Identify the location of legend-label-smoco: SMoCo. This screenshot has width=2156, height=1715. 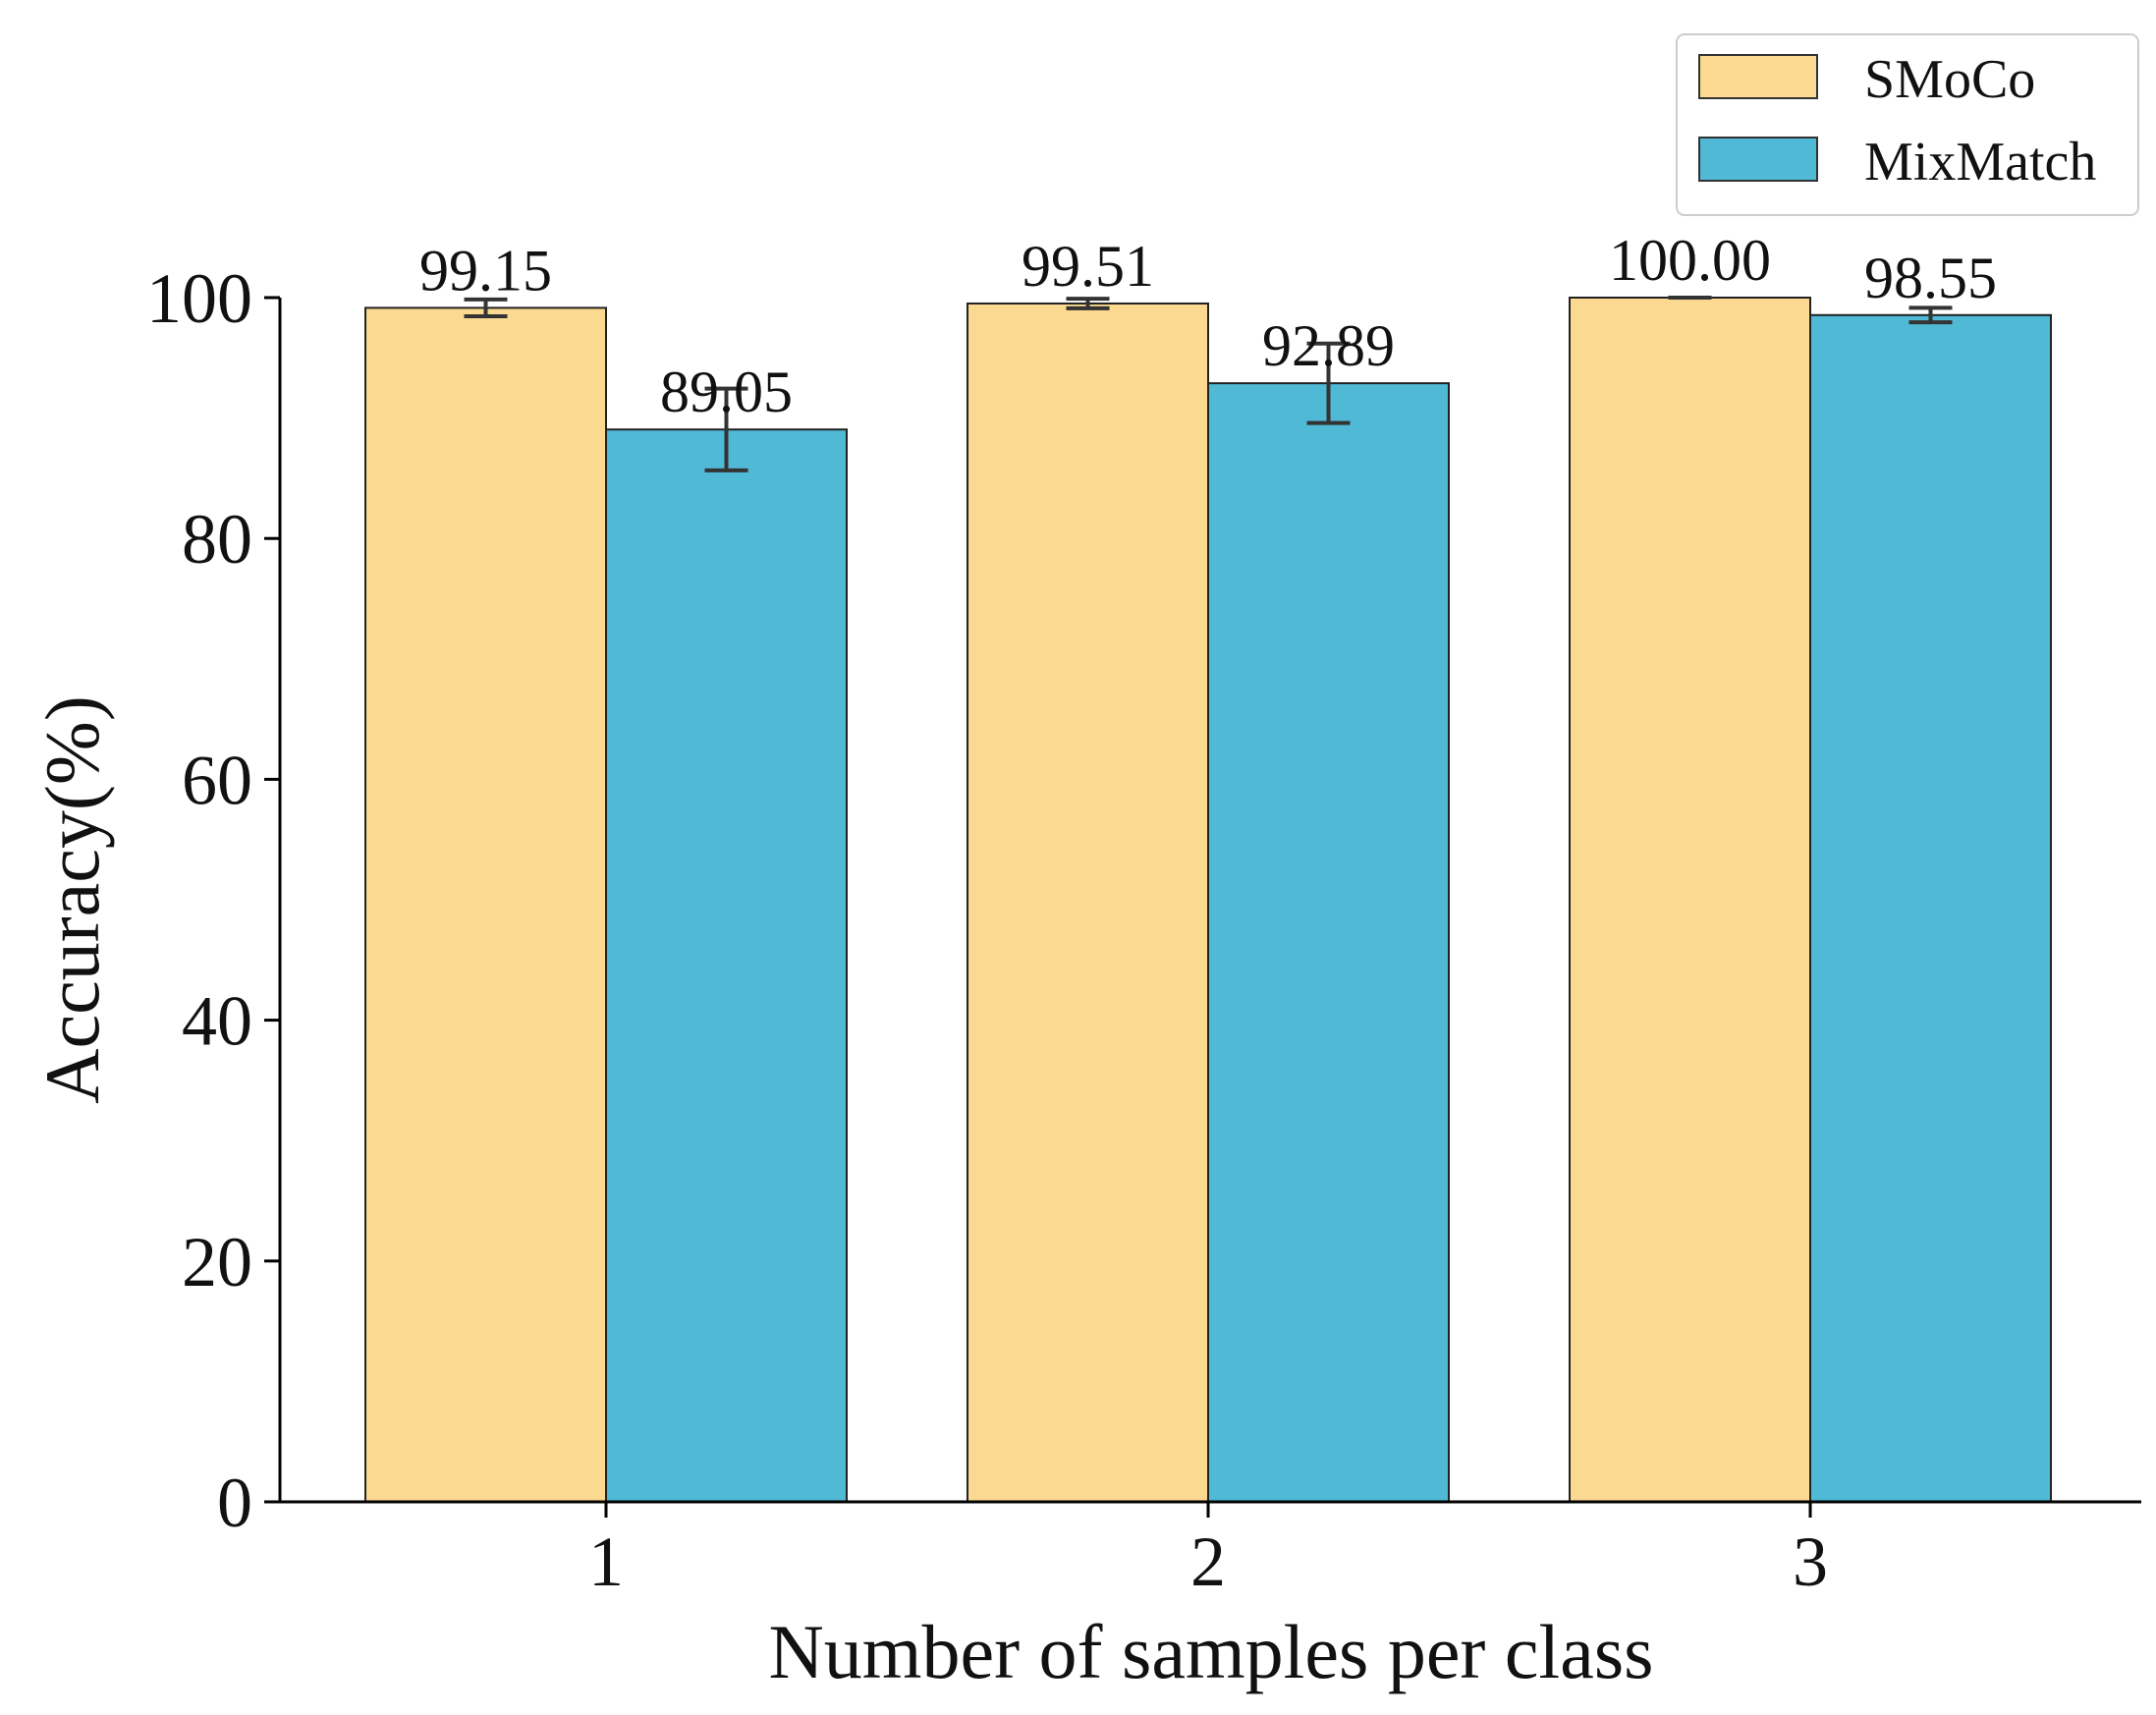
(1949, 79).